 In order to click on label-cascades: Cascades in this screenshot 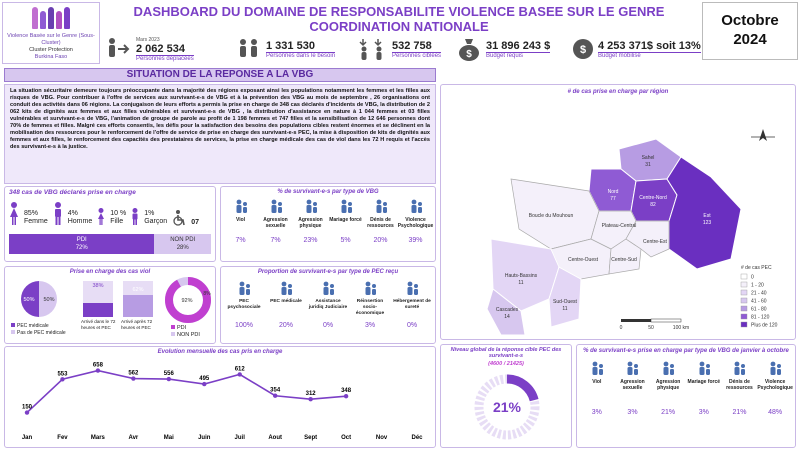, I will do `click(507, 310)`.